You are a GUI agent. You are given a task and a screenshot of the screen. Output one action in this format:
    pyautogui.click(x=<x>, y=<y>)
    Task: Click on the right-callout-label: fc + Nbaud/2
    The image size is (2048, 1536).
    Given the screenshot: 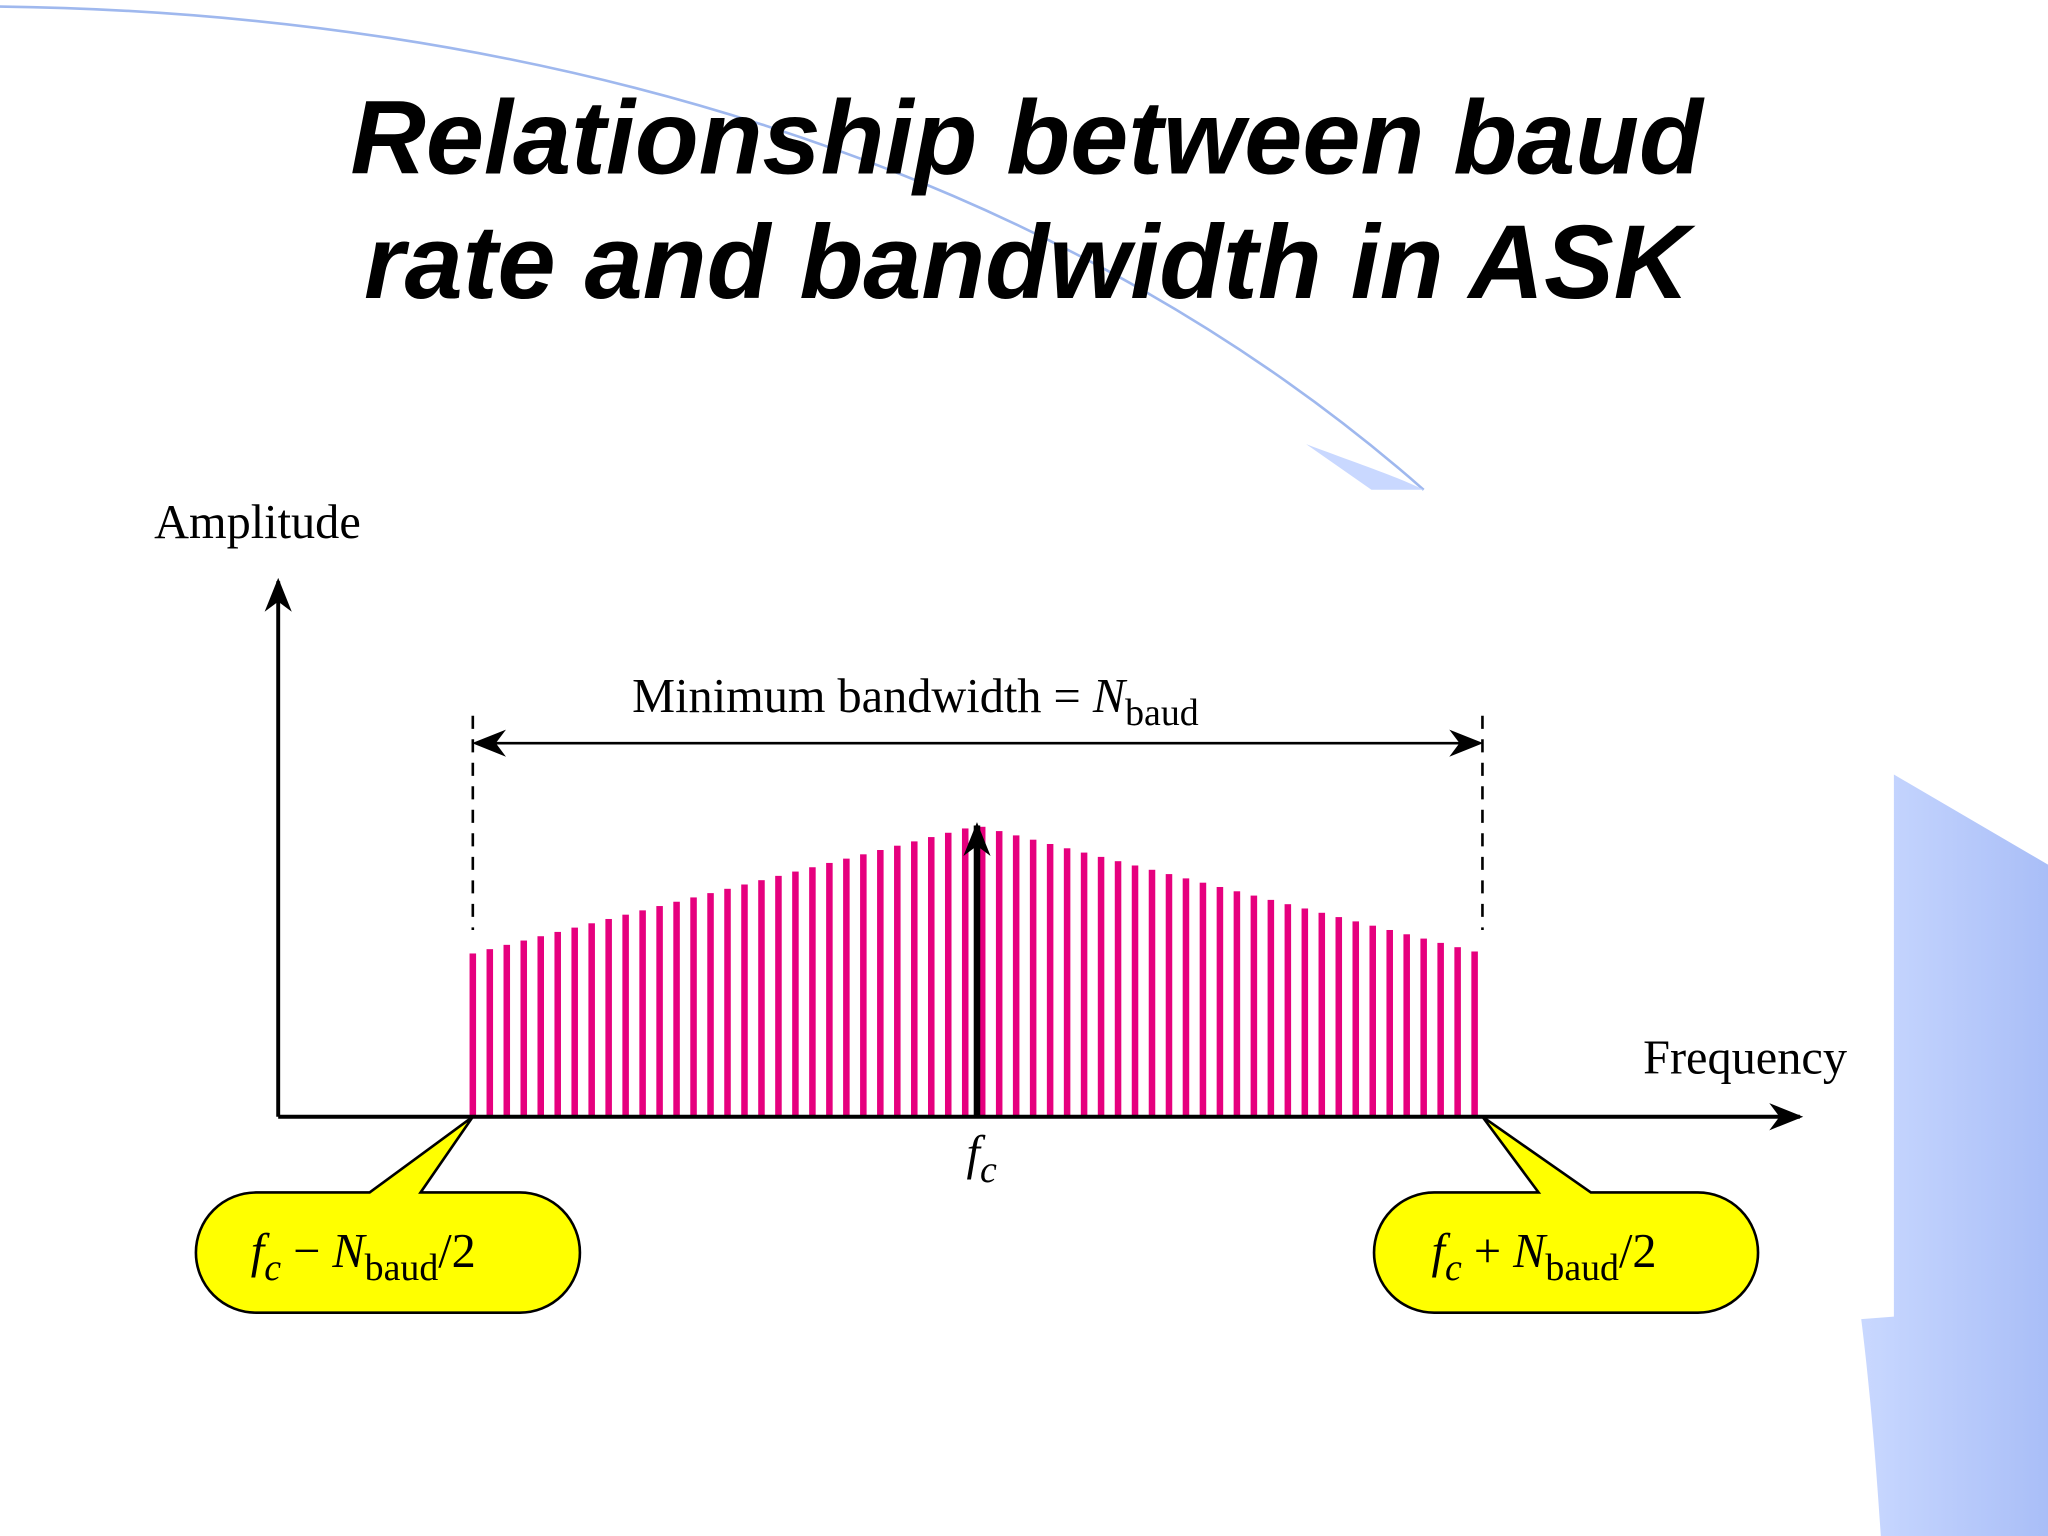 What is the action you would take?
    pyautogui.click(x=1544, y=1257)
    